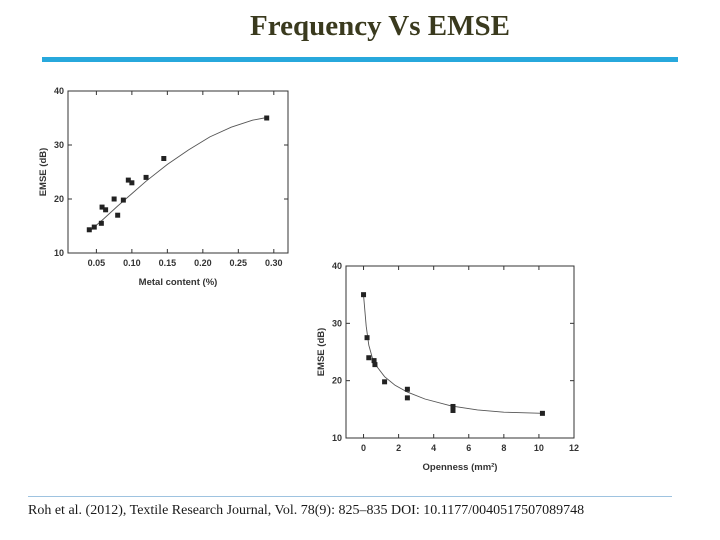 The width and height of the screenshot is (720, 540). What do you see at coordinates (503, 448) in the screenshot?
I see `x-tick-label: 8` at bounding box center [503, 448].